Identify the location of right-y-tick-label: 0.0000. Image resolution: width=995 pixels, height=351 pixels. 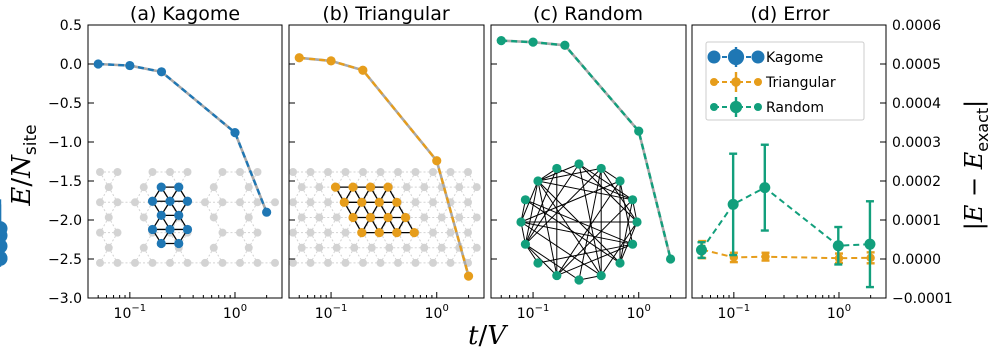
(916, 260).